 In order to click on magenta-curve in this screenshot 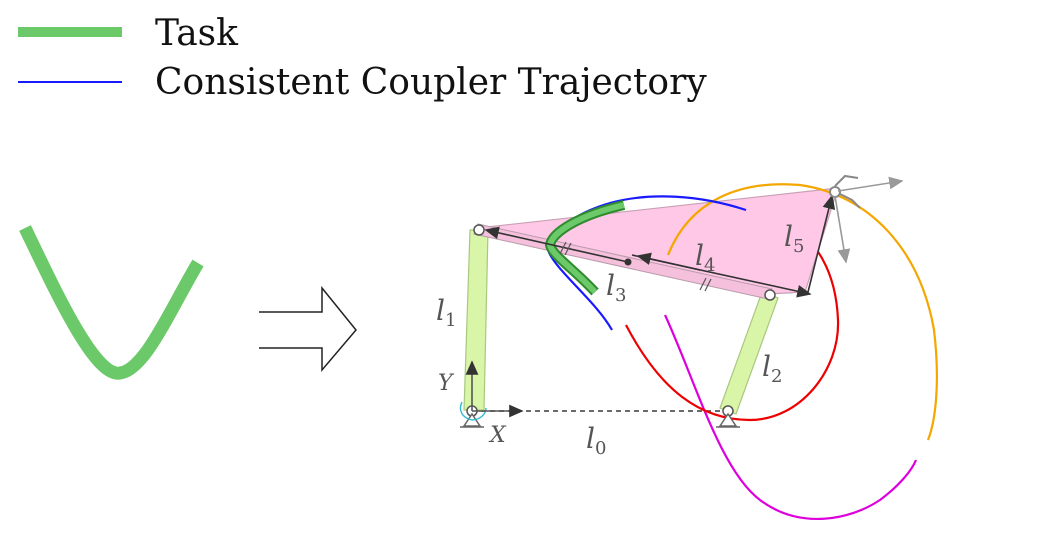, I will do `click(791, 417)`.